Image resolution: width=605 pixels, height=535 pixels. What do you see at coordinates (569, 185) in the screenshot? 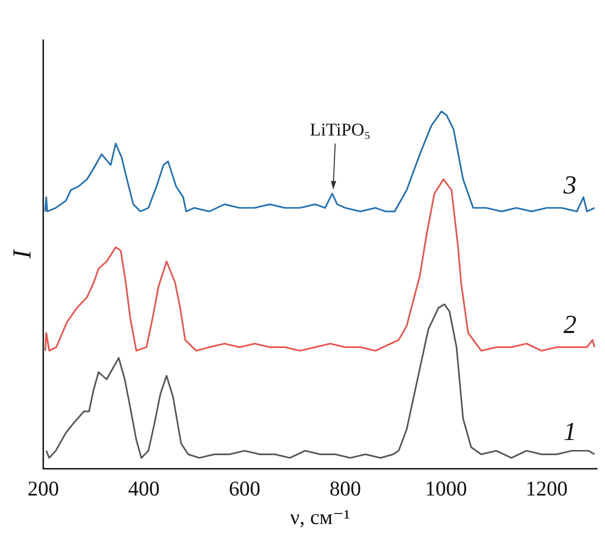
I see `series-label: 3` at bounding box center [569, 185].